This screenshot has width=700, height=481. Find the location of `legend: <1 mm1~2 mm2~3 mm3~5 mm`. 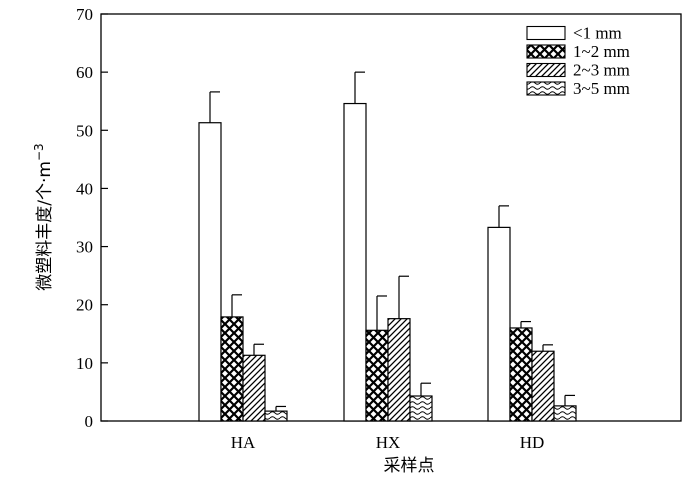

legend: <1 mm1~2 mm2~3 mm3~5 mm is located at coordinates (578, 61).